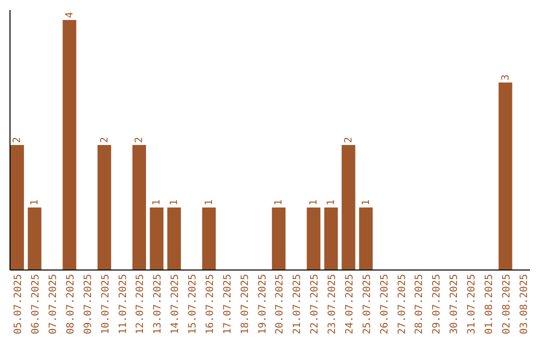 Image resolution: width=540 pixels, height=340 pixels. What do you see at coordinates (472, 304) in the screenshot?
I see `x-tick-label: 31.07.2025` at bounding box center [472, 304].